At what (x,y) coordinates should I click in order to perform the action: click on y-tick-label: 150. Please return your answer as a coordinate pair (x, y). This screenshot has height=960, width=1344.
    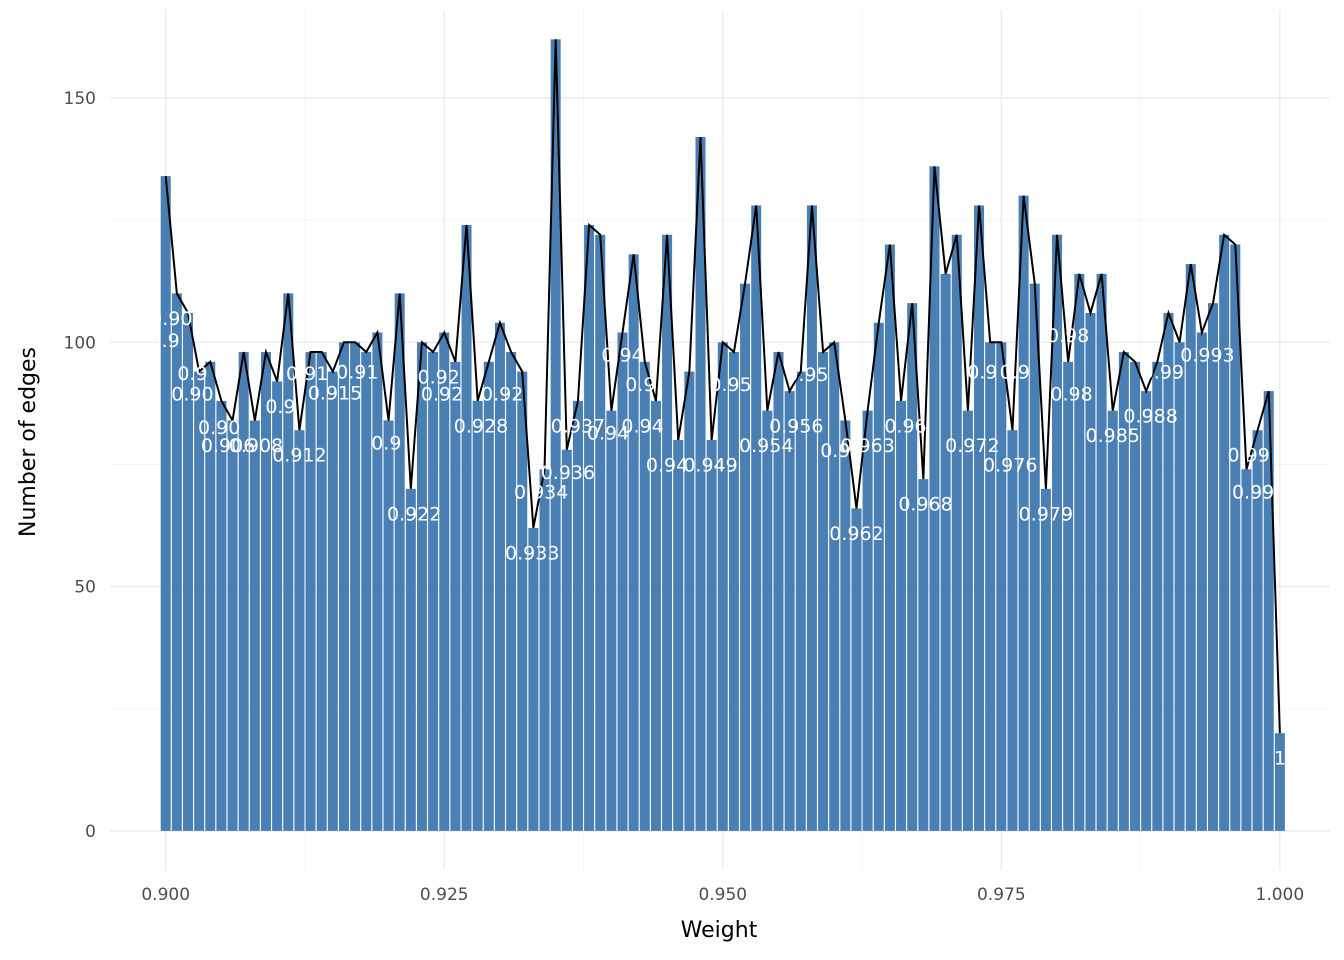
    Looking at the image, I should click on (80, 99).